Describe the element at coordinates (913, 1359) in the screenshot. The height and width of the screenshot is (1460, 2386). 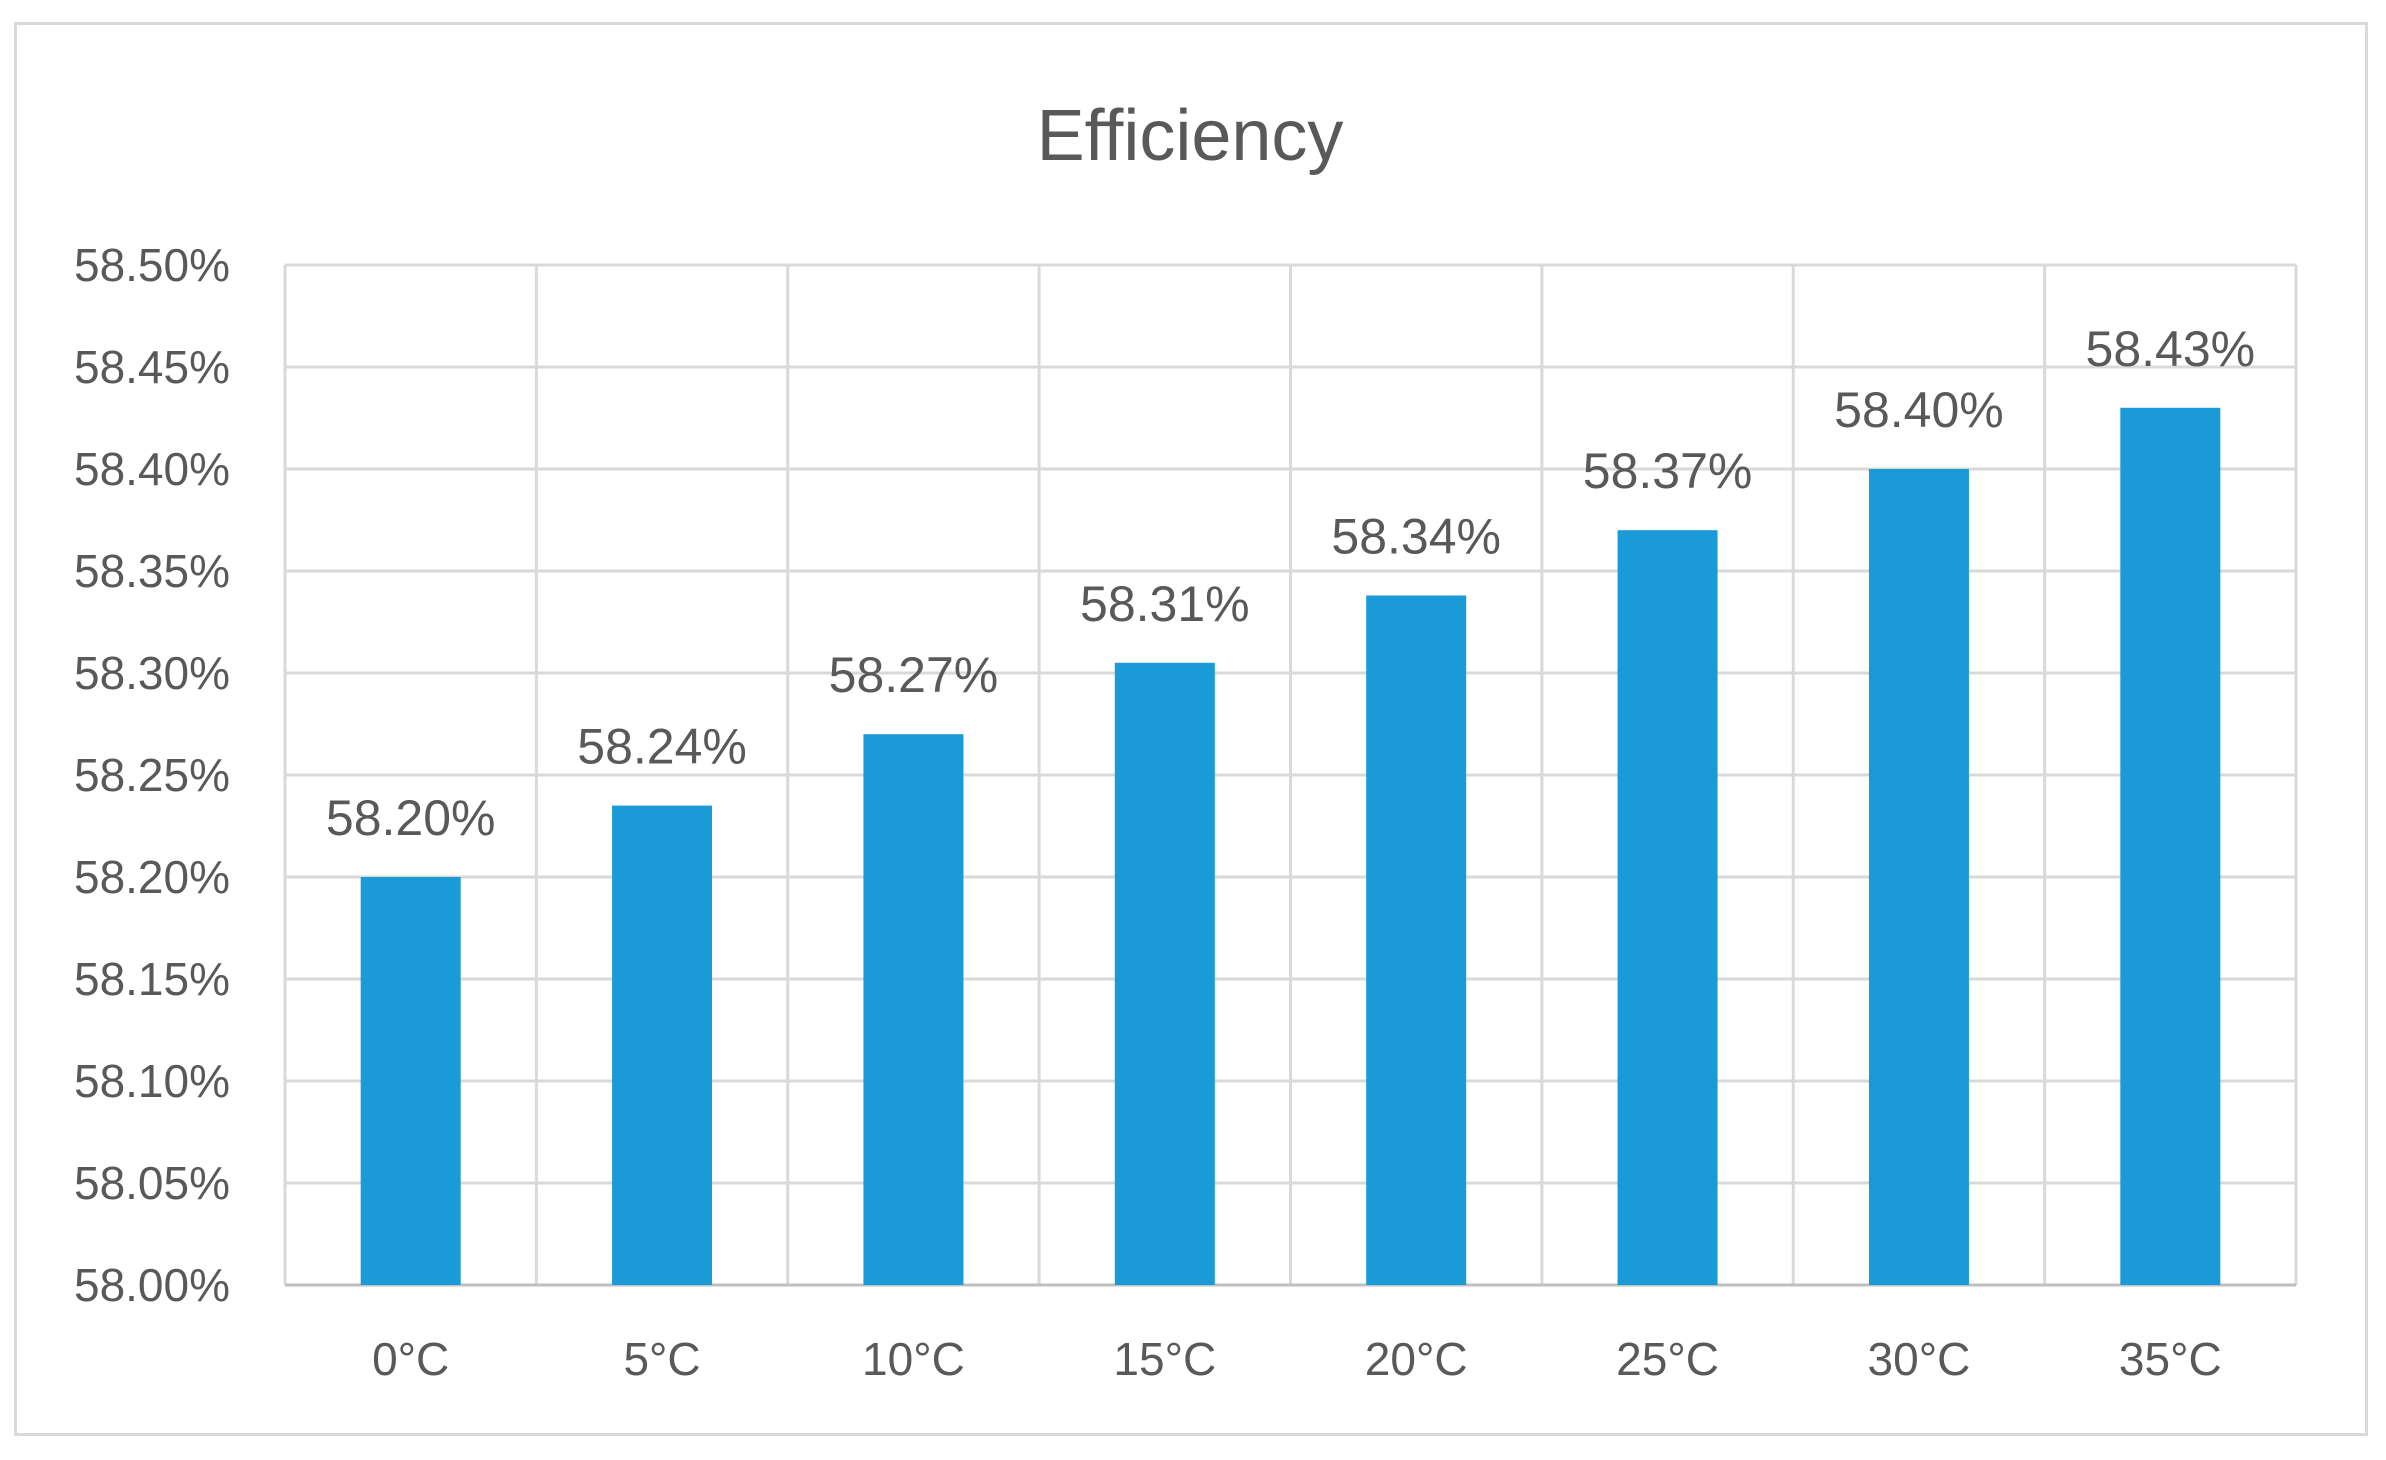
I see `x-tick-label: 10°C` at that location.